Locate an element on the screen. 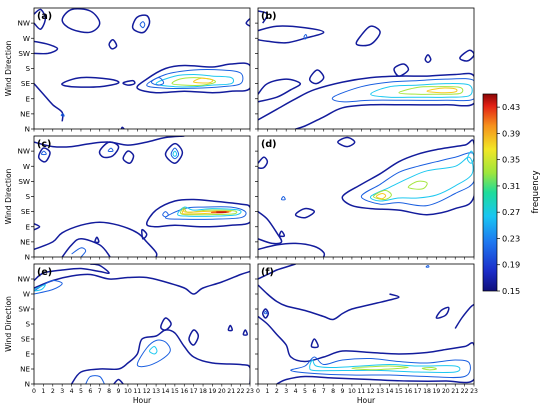 The height and width of the screenshot is (411, 550). x-tick-label: 18 is located at coordinates (203, 391).